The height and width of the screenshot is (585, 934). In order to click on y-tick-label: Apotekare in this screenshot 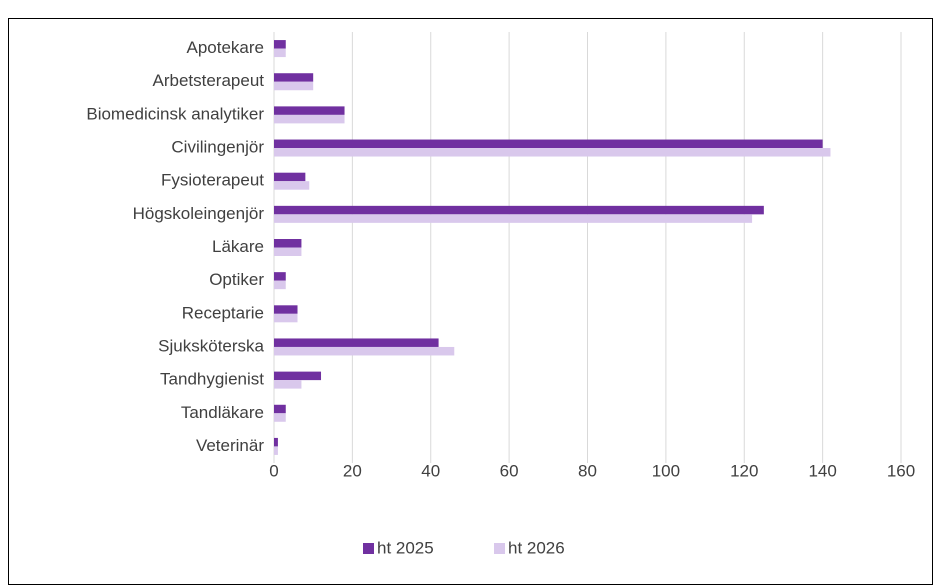, I will do `click(226, 47)`.